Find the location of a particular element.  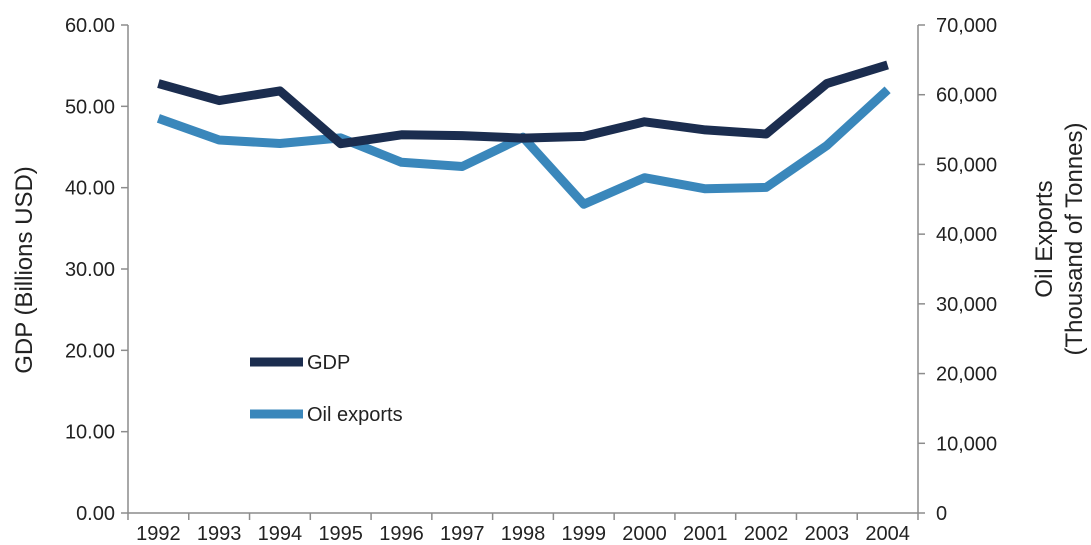

x-axis-tick-label: 1993 is located at coordinates (219, 534).